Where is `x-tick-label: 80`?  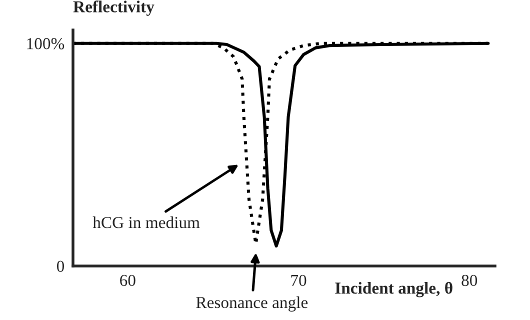
x-tick-label: 80 is located at coordinates (470, 280).